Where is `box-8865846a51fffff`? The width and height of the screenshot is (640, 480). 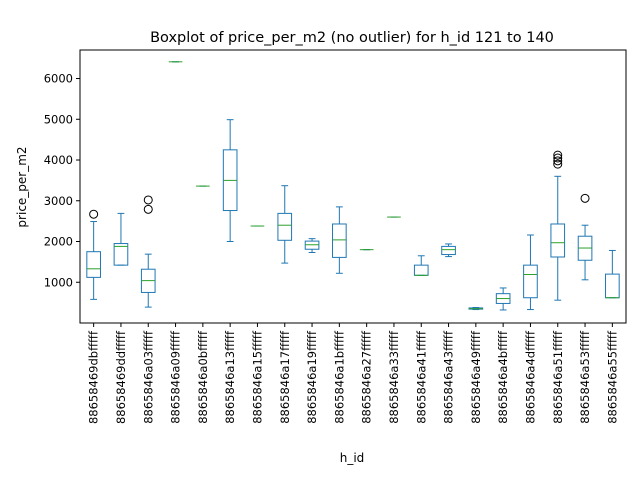 box-8865846a51fffff is located at coordinates (558, 225).